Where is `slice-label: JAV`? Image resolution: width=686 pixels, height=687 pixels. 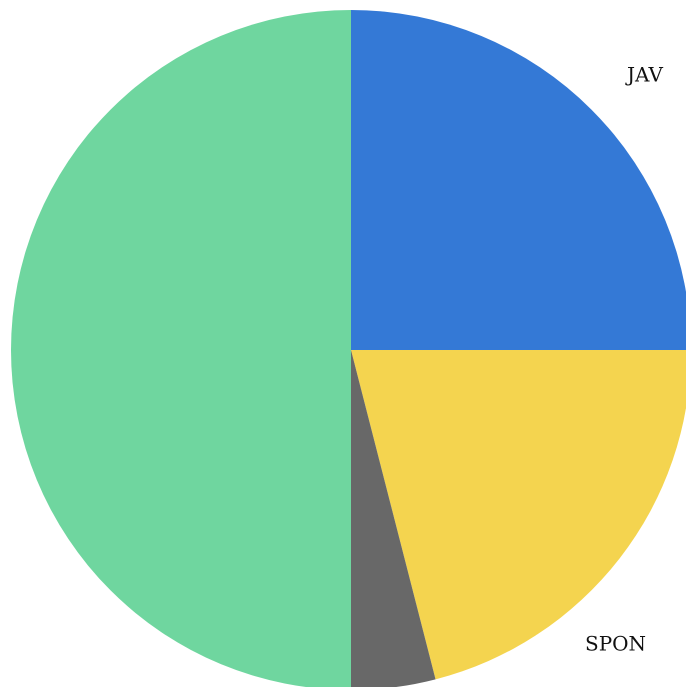 slice-label: JAV is located at coordinates (644, 75).